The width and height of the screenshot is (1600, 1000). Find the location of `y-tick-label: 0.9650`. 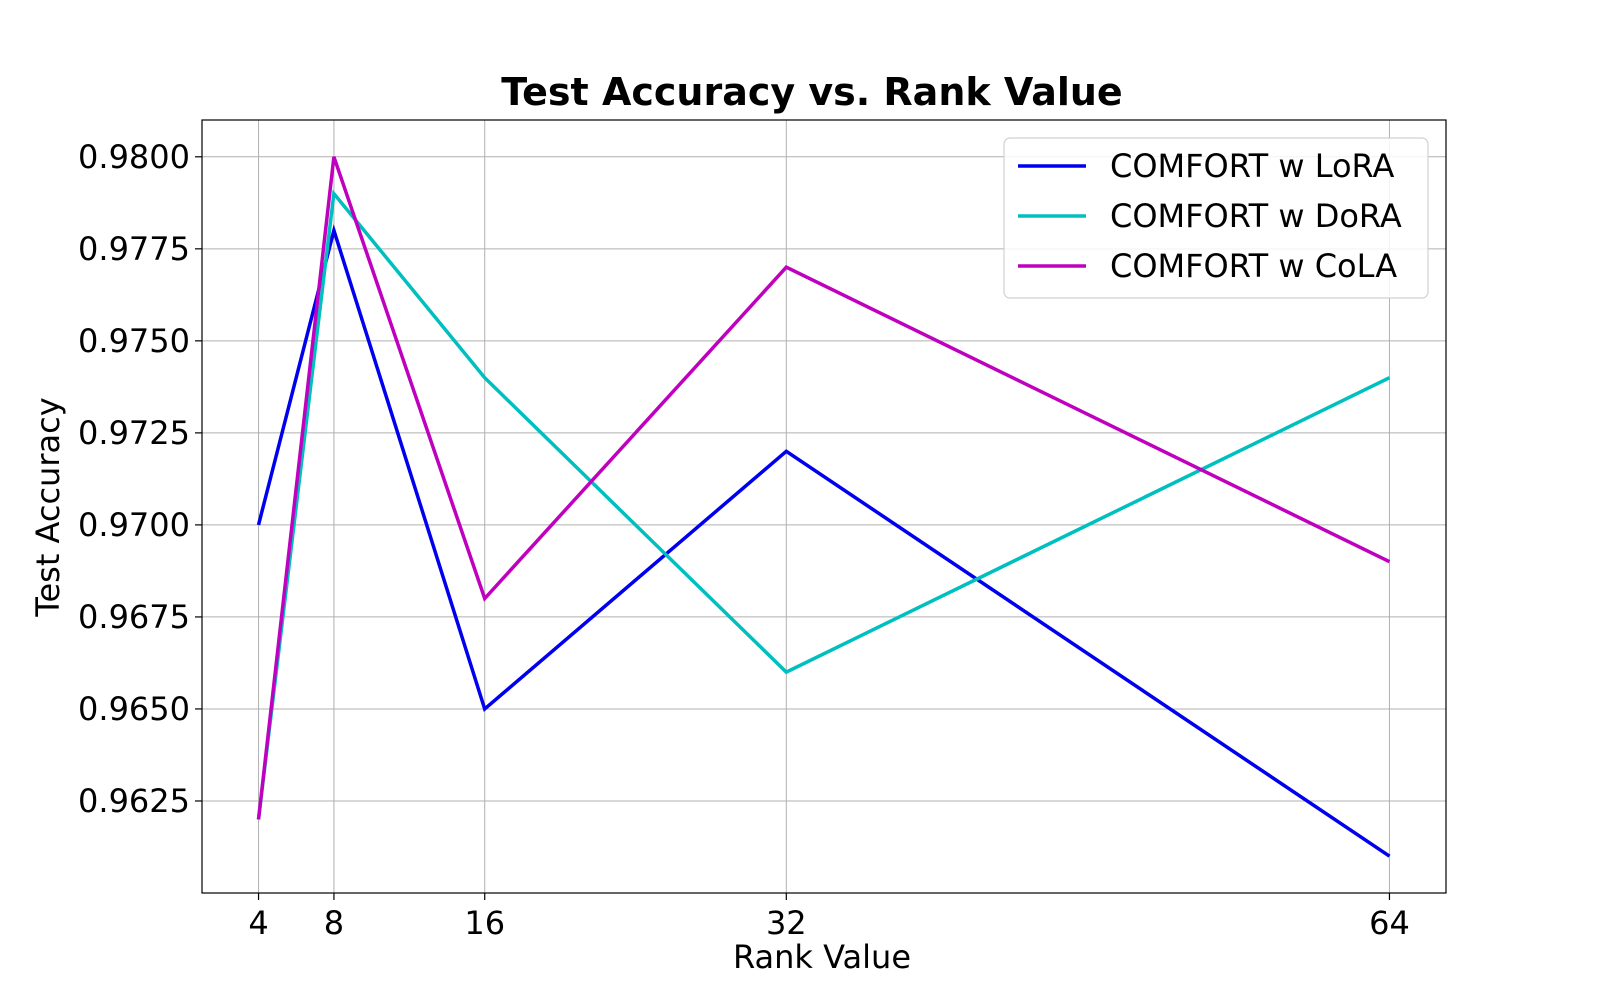

y-tick-label: 0.9650 is located at coordinates (134, 709).